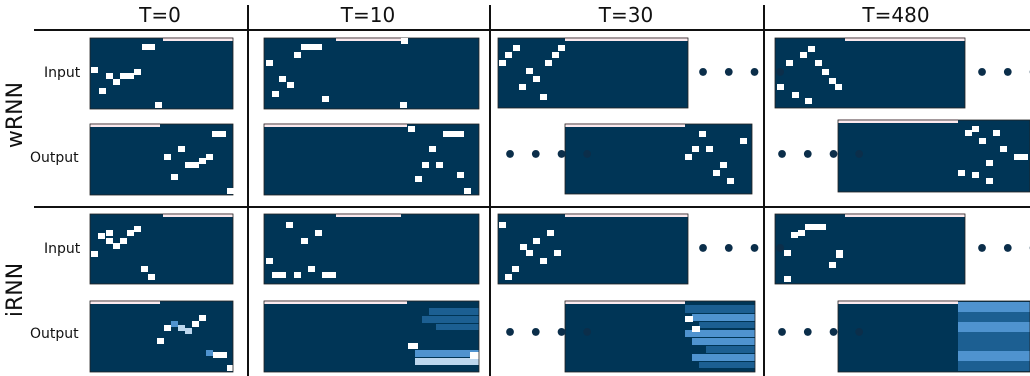 The height and width of the screenshot is (376, 1030). What do you see at coordinates (933, 336) in the screenshot?
I see `panel-irnn-output-t480-border` at bounding box center [933, 336].